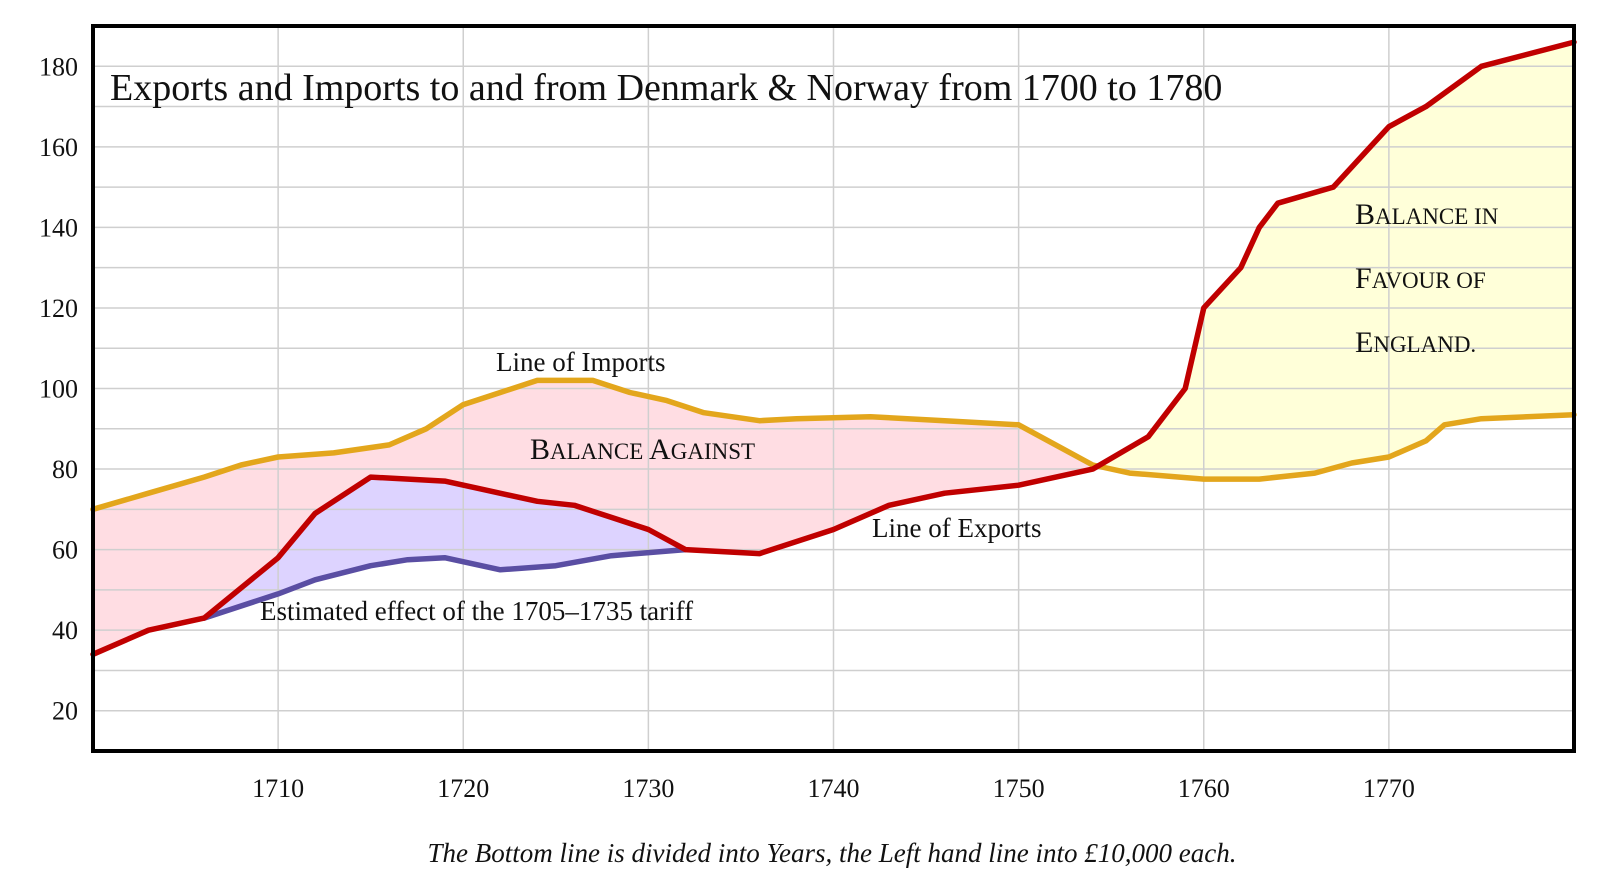  I want to click on balance-favour-label-line-1: BALANCE IN, so click(1427, 214).